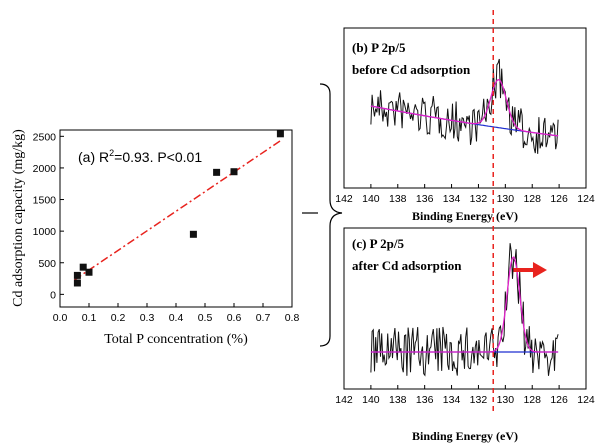  I want to click on bracket, so click(331, 215).